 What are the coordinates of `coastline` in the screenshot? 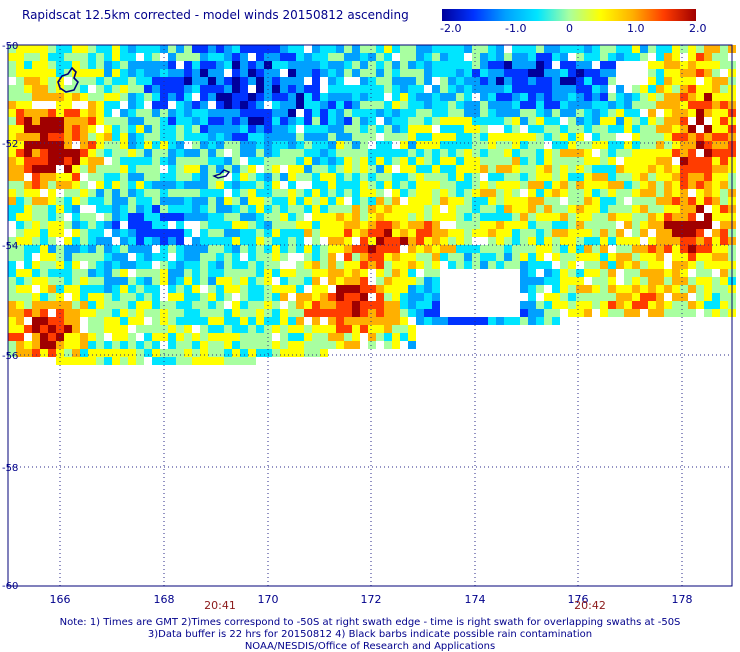 It's located at (68, 79).